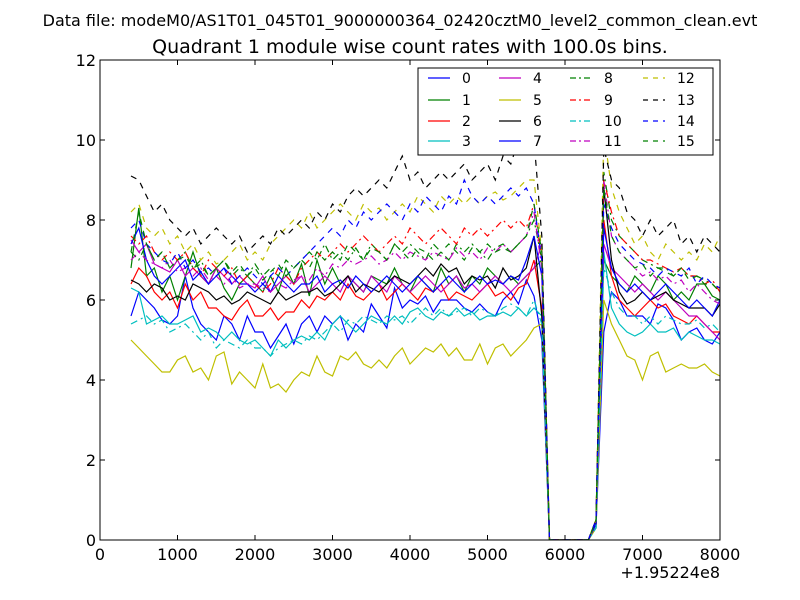  I want to click on x-tick-label: 3000, so click(332, 554).